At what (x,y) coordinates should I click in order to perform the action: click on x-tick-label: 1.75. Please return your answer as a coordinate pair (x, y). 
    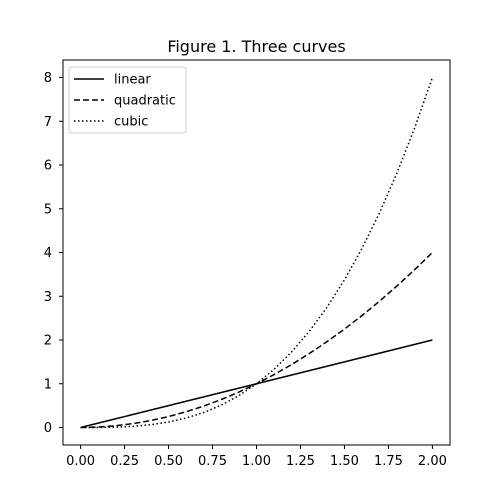
    Looking at the image, I should click on (388, 461).